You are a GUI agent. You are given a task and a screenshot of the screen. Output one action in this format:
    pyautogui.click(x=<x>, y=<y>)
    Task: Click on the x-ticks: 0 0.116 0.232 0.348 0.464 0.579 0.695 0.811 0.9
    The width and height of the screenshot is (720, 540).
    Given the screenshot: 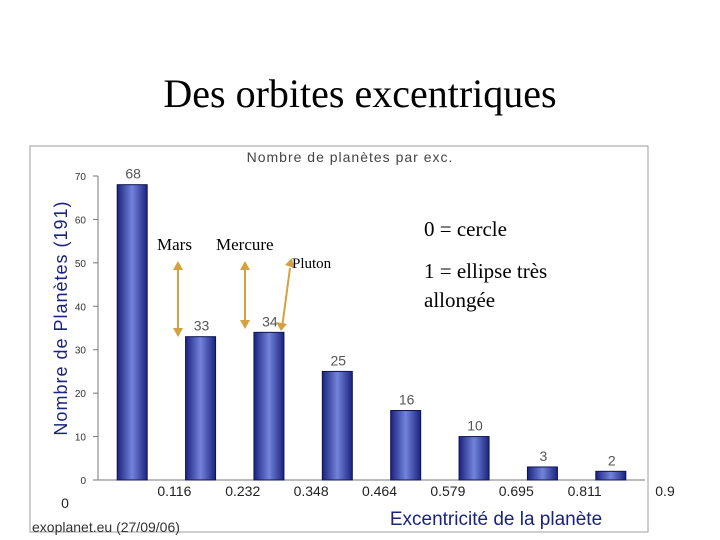 What is the action you would take?
    pyautogui.click(x=368, y=497)
    